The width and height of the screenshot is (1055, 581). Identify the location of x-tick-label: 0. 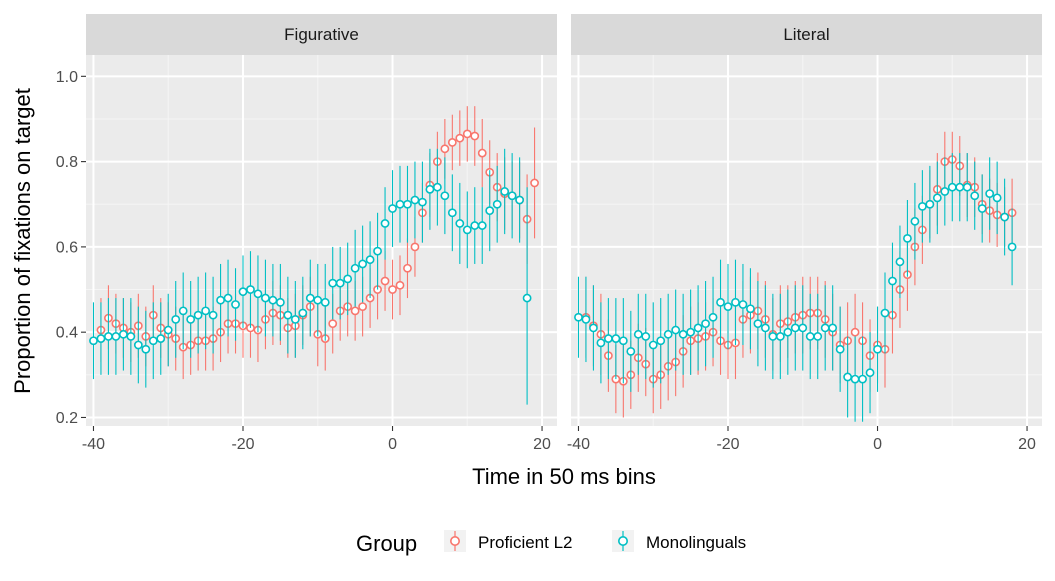
(392, 444).